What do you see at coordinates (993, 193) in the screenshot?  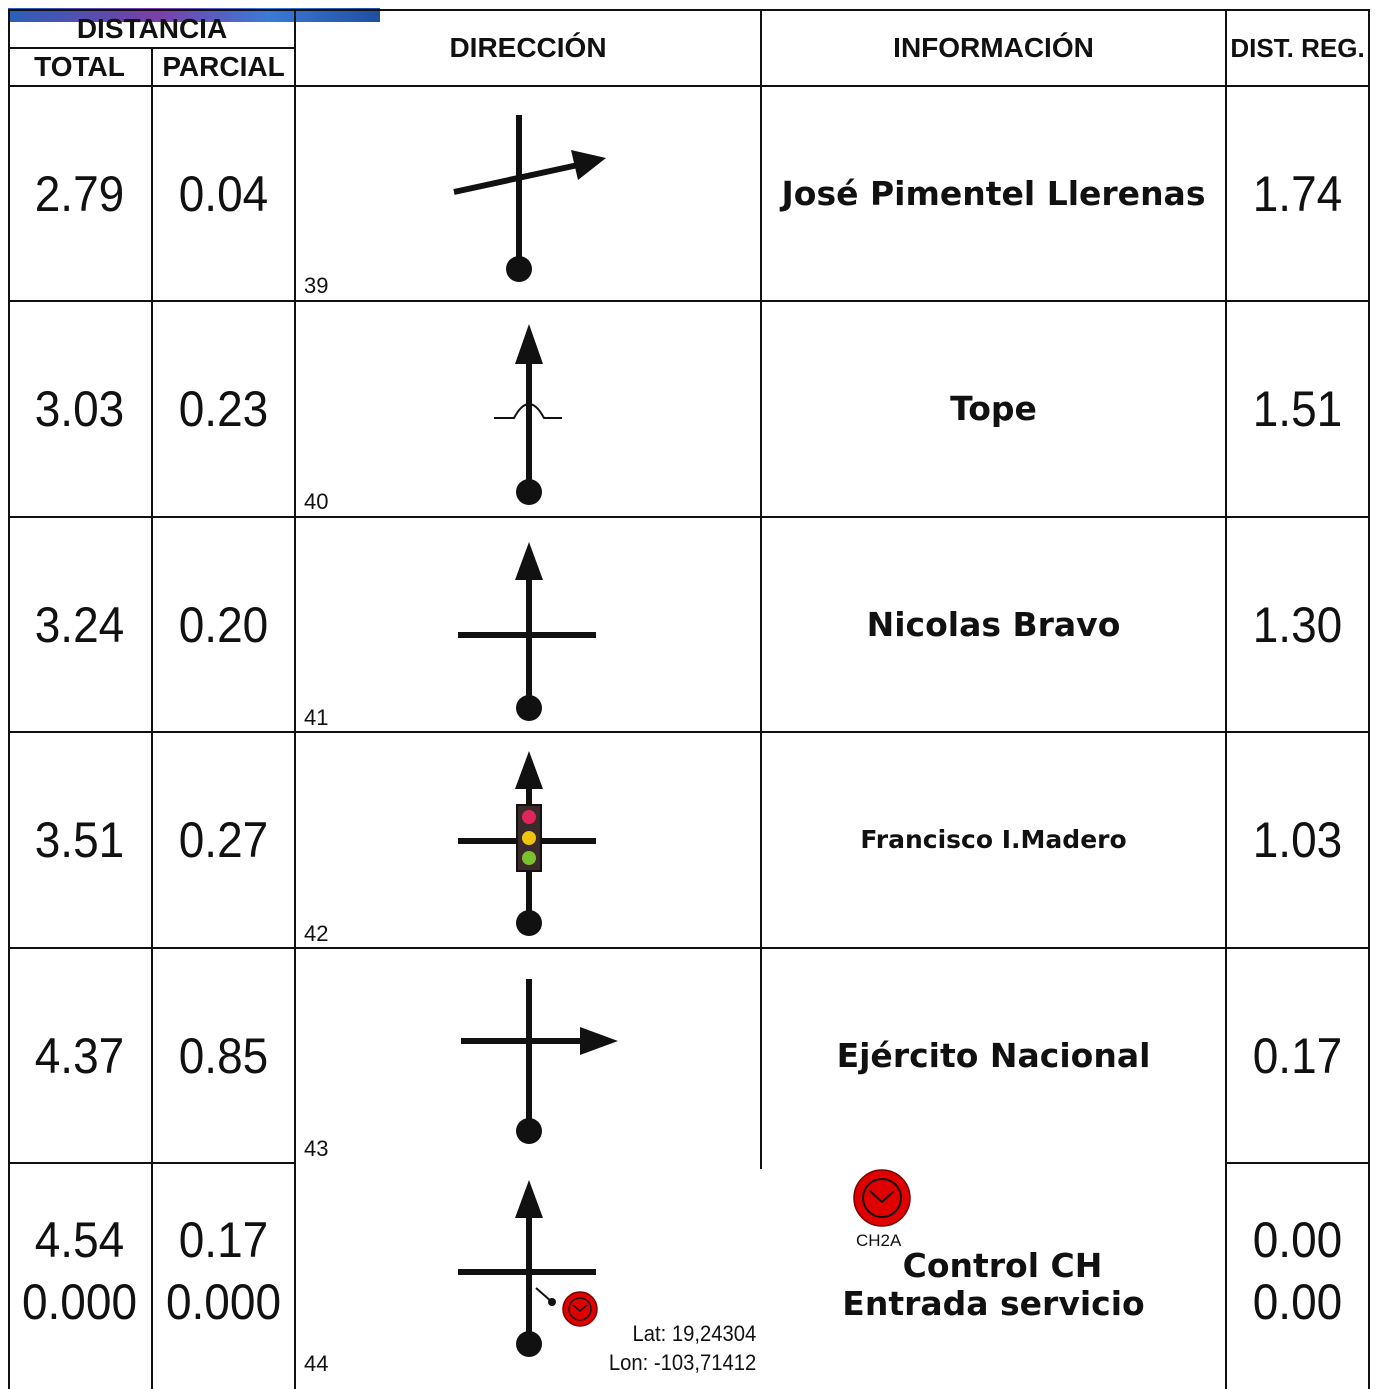 I see `info-text: José Pimentel Llerenas` at bounding box center [993, 193].